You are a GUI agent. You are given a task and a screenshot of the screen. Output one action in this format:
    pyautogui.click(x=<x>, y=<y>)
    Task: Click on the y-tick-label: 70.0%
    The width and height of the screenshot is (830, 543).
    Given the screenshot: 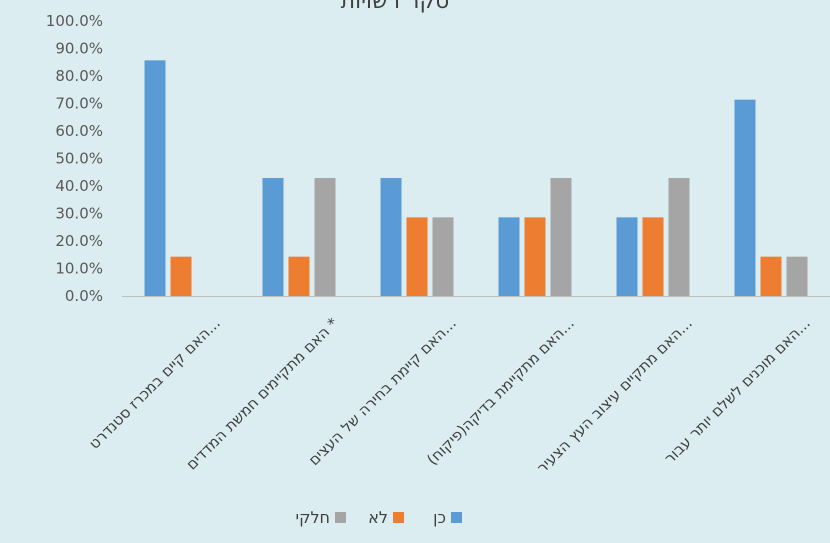 What is the action you would take?
    pyautogui.click(x=79, y=104)
    